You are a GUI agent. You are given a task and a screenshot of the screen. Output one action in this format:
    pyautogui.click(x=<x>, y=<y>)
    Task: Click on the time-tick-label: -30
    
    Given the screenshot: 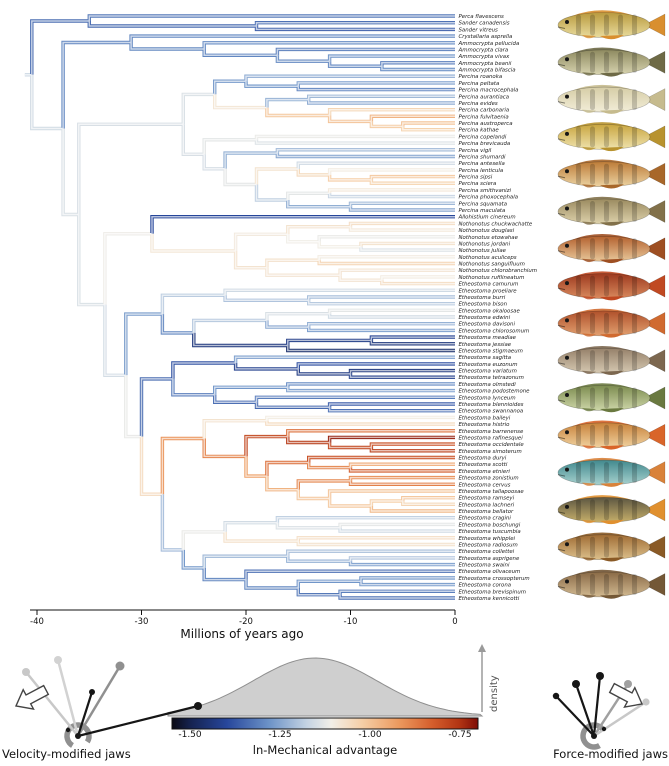 What is the action you would take?
    pyautogui.click(x=142, y=622)
    